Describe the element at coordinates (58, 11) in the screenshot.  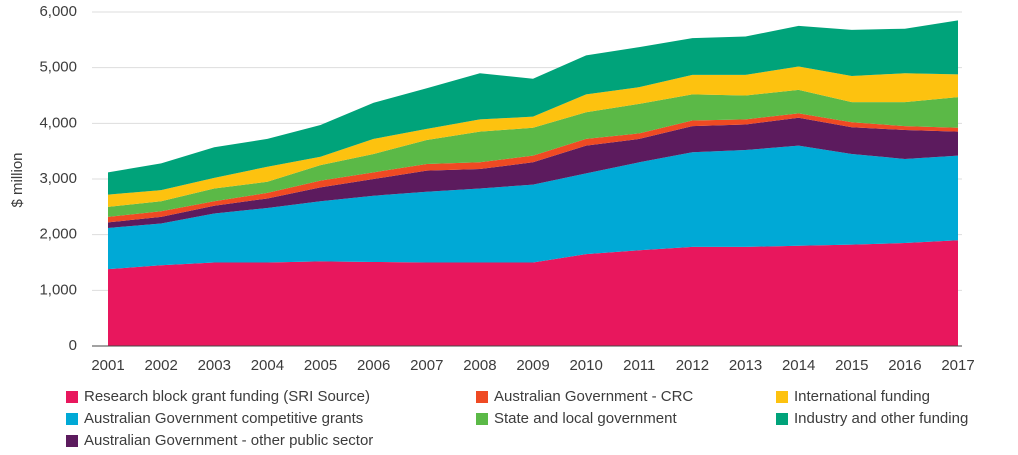
I see `y-tick-label: 6,000` at that location.